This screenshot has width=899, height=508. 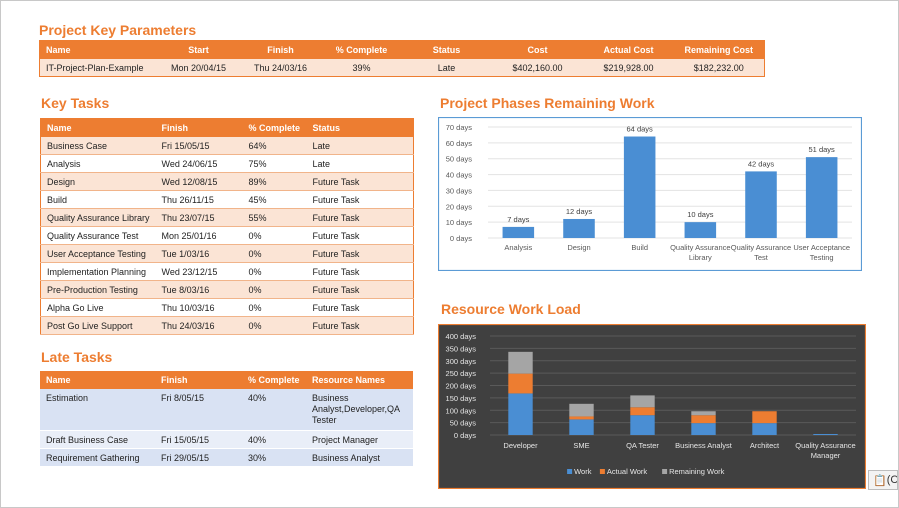 I want to click on late-tasks-header-resource-names: Resource Names, so click(x=359, y=380).